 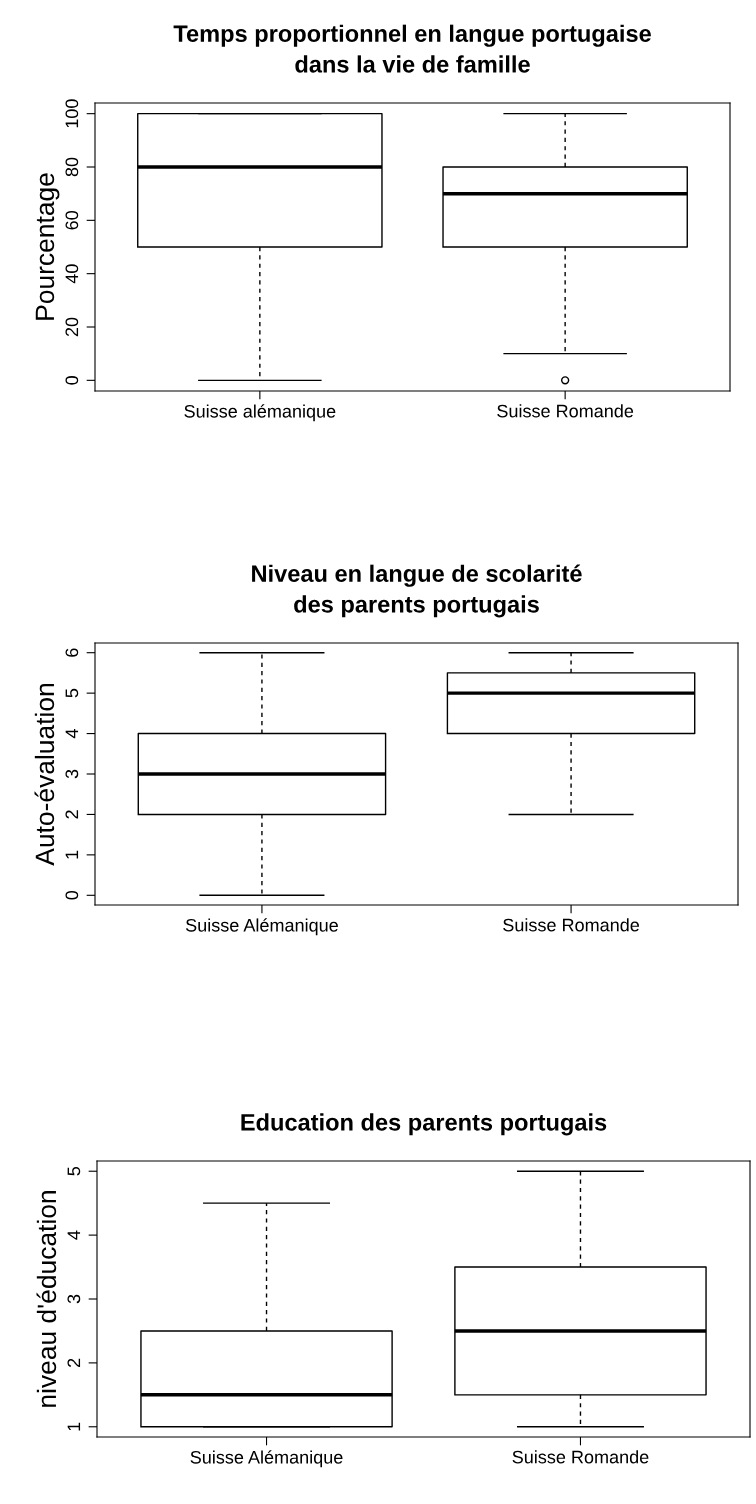 I want to click on y-tick-label: 100, so click(x=72, y=113).